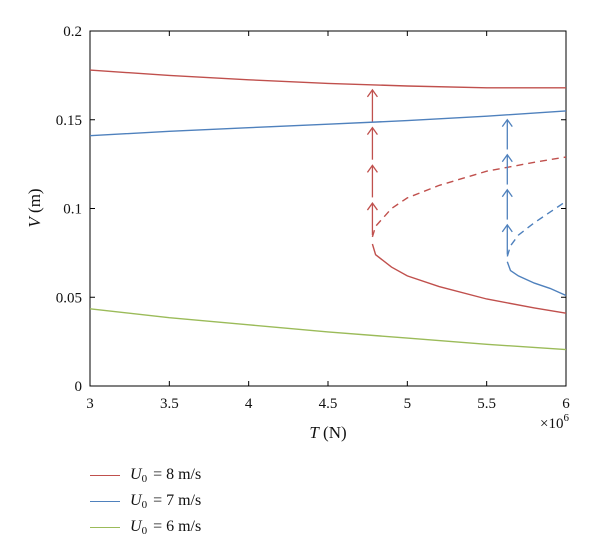 Image resolution: width=600 pixels, height=558 pixels. I want to click on series-1-stable-lower, so click(536, 279).